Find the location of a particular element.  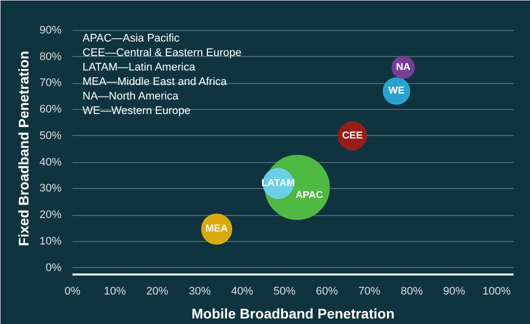

annotation: LATAM—Latin America is located at coordinates (139, 68).